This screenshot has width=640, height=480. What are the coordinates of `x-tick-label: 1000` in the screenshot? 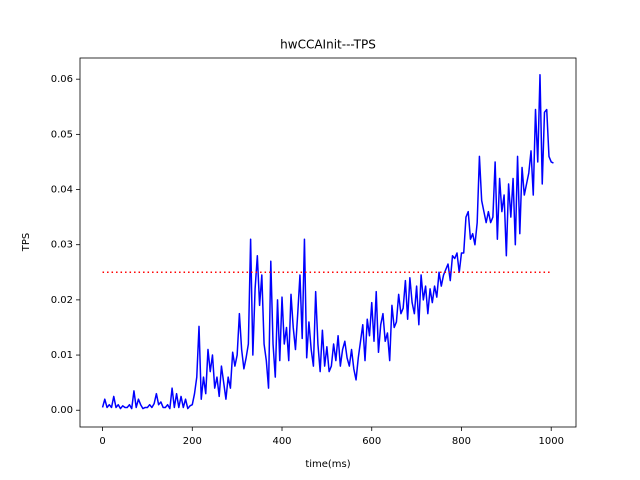 It's located at (550, 441).